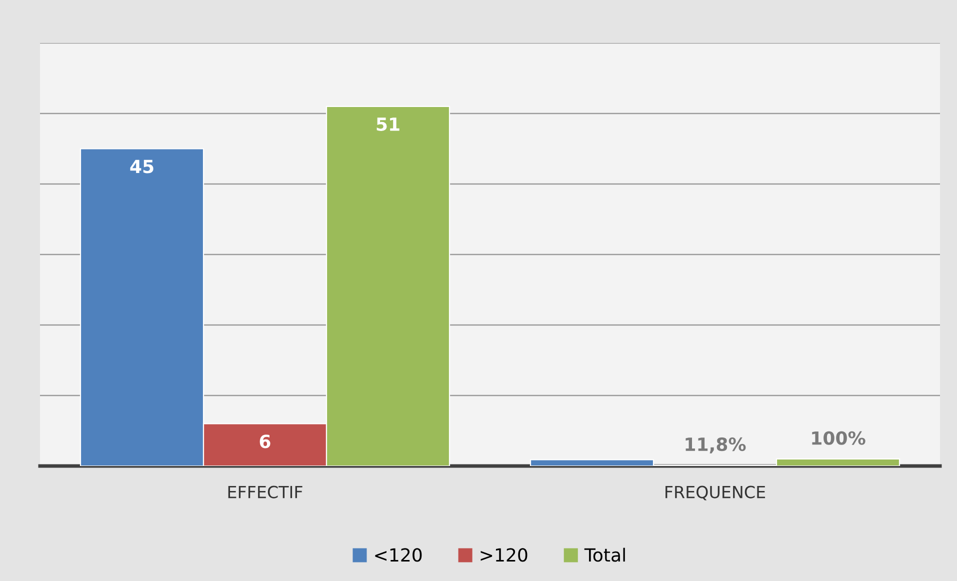 This screenshot has width=957, height=581. Describe the element at coordinates (398, 555) in the screenshot. I see `legend-label: <120` at that location.